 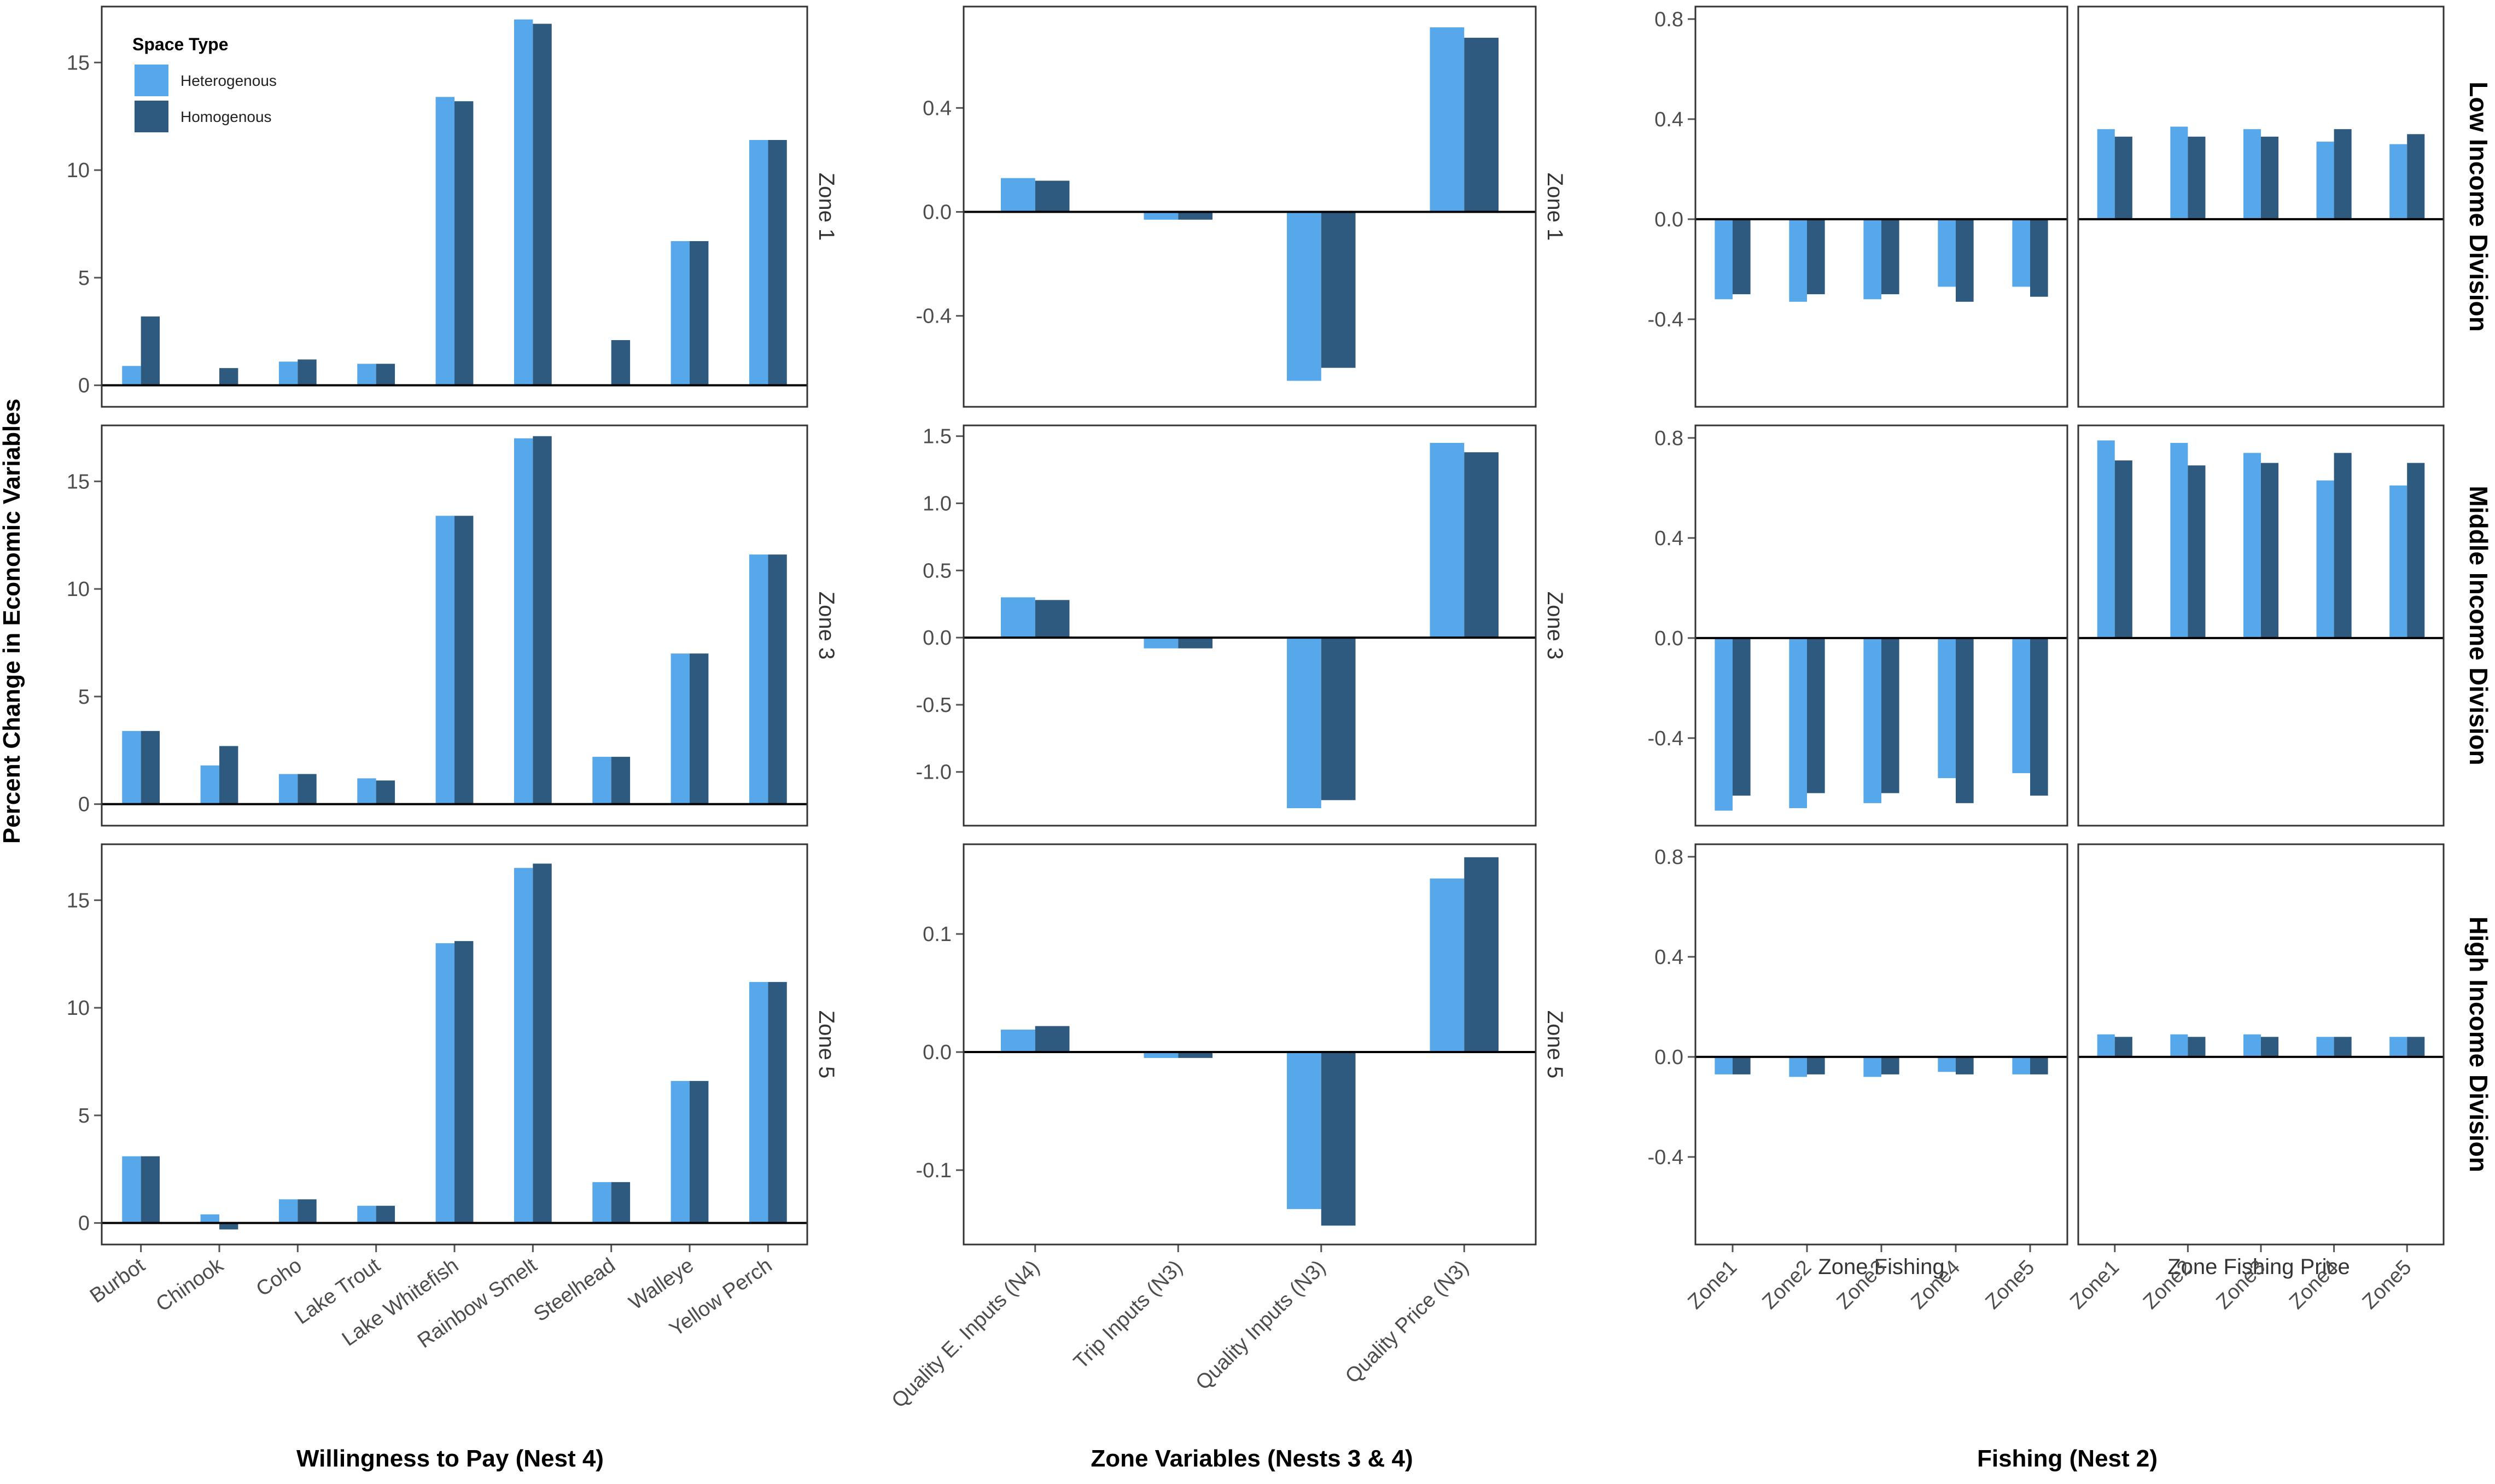 What do you see at coordinates (2255, 1078) in the screenshot?
I see `fishing-panel-3-zone-fishing-price: Zone1 Zone2 Zone3 Zone4 Zone5` at bounding box center [2255, 1078].